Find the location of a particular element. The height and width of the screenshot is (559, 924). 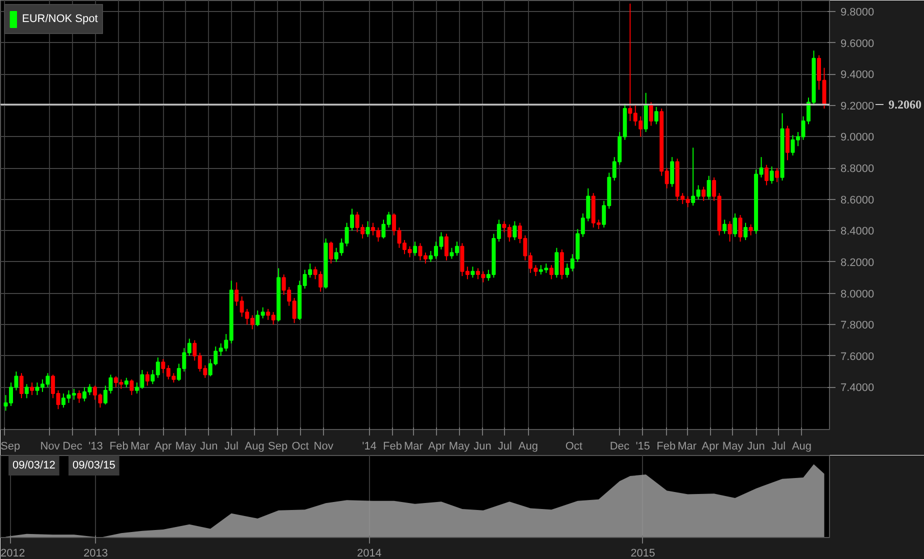

y-tick-label: 9.8000 is located at coordinates (857, 12).